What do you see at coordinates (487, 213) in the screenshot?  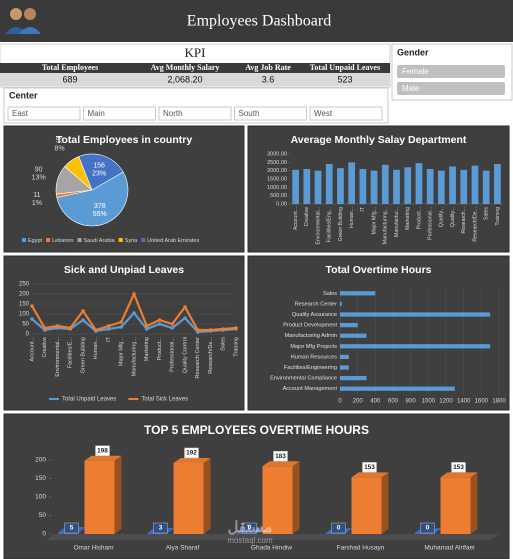 I see `x-tick-label: Sales` at bounding box center [487, 213].